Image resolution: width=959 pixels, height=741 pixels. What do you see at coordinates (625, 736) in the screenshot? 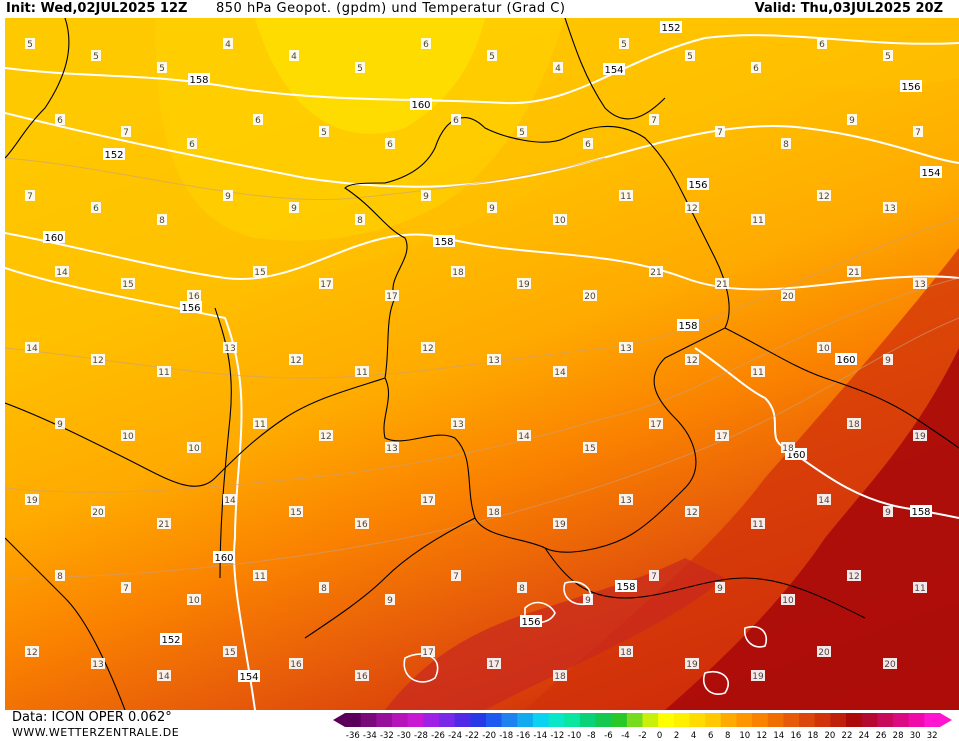
I see `colorbar-tick-label: -4` at bounding box center [625, 736].